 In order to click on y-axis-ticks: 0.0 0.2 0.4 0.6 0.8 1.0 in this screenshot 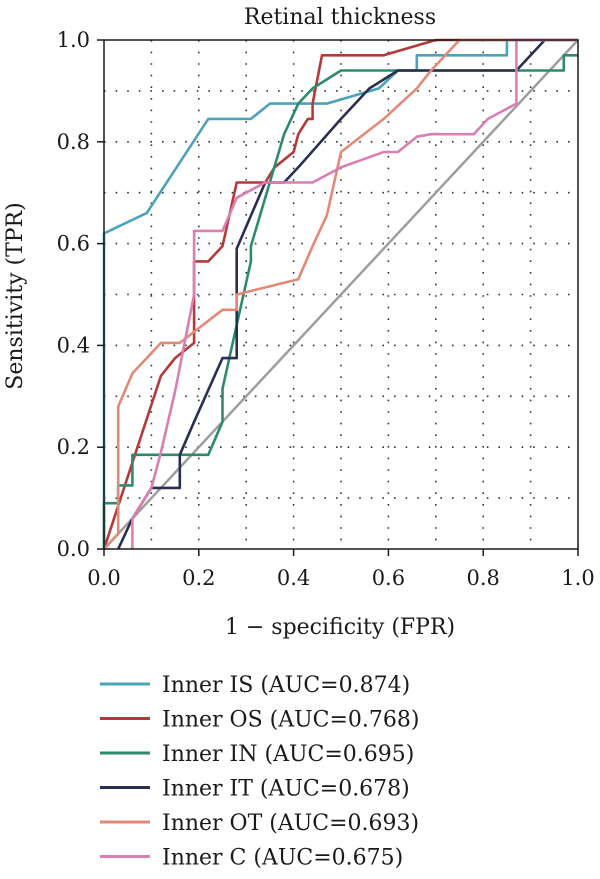, I will do `click(80, 294)`.